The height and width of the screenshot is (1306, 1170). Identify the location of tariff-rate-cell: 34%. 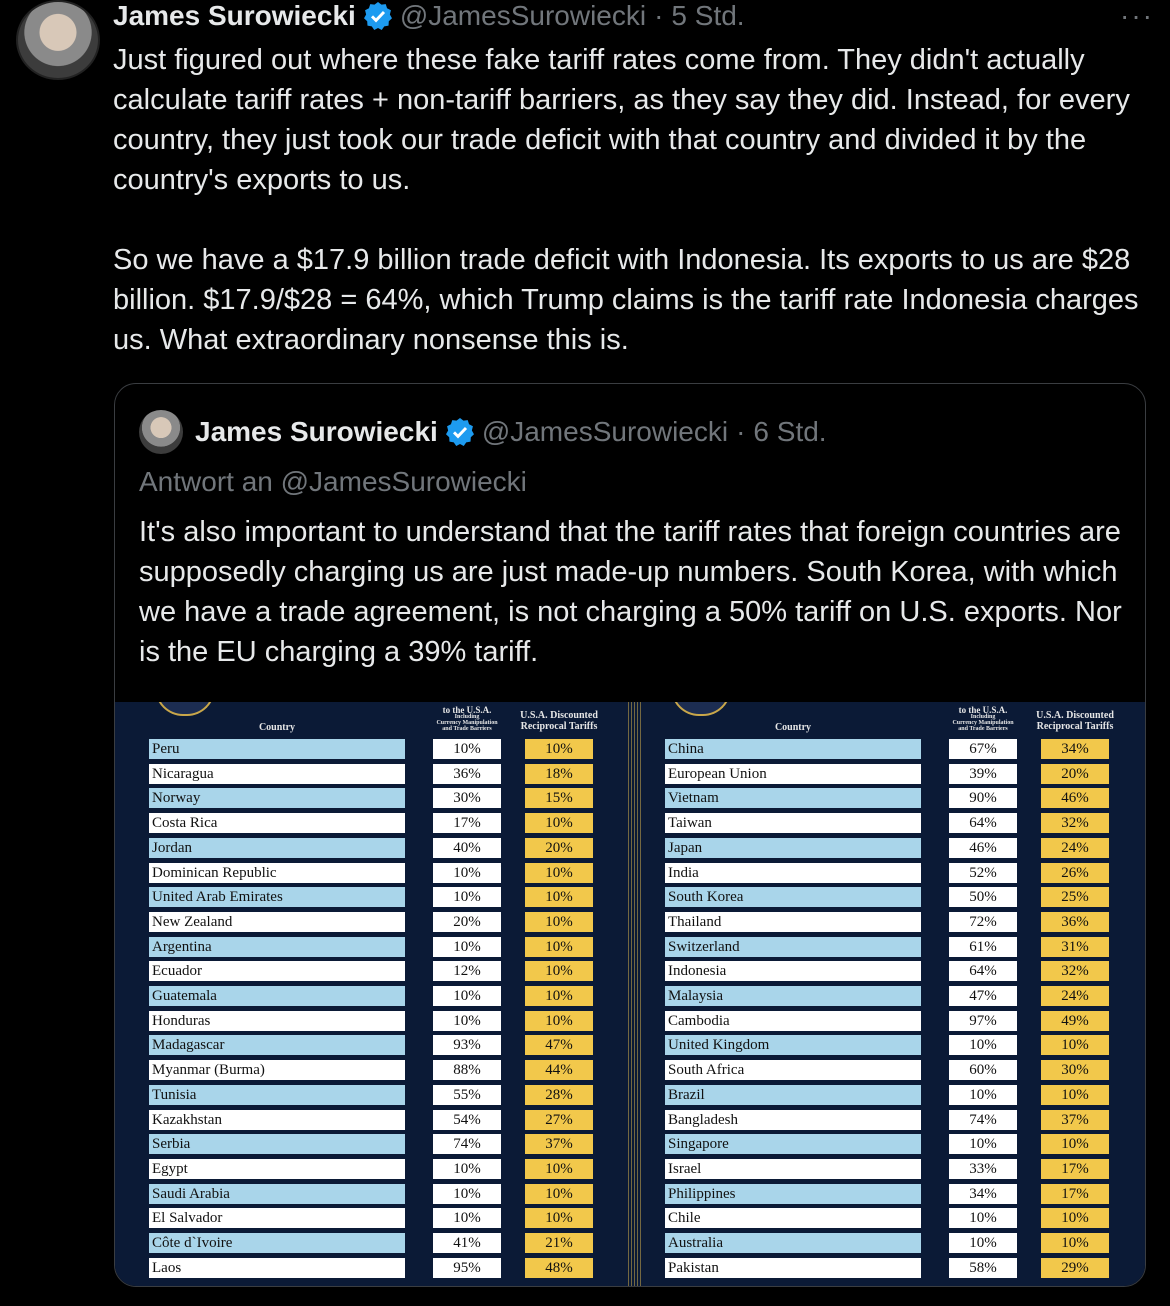
(983, 1193).